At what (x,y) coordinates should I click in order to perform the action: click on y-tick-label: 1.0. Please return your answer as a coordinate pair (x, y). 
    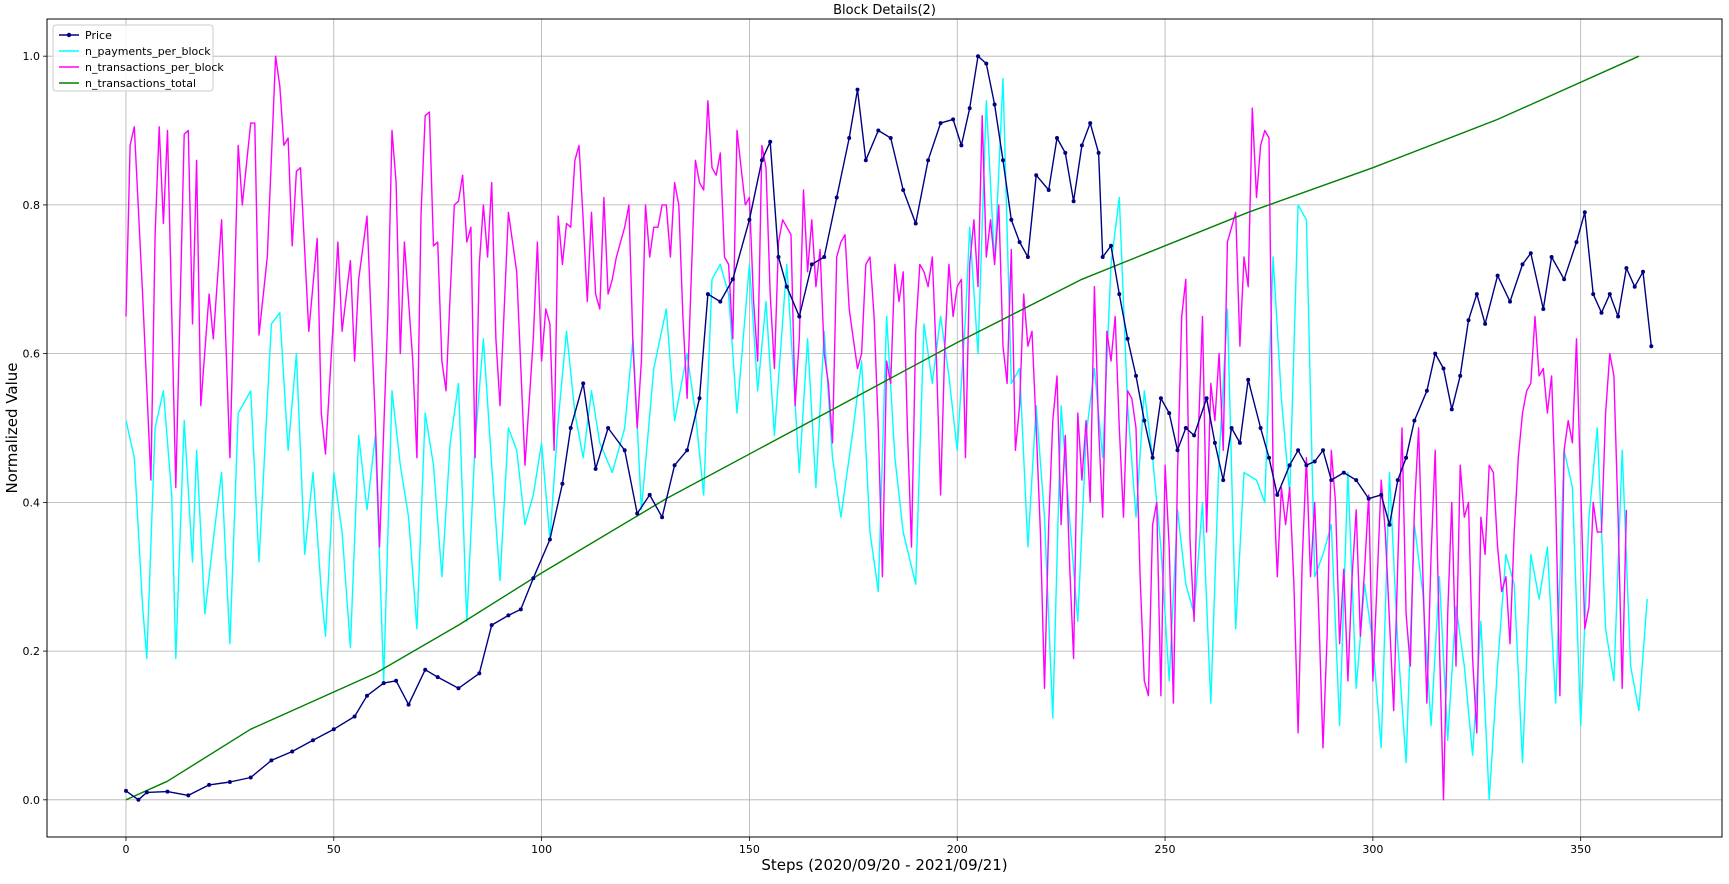
    Looking at the image, I should click on (32, 56).